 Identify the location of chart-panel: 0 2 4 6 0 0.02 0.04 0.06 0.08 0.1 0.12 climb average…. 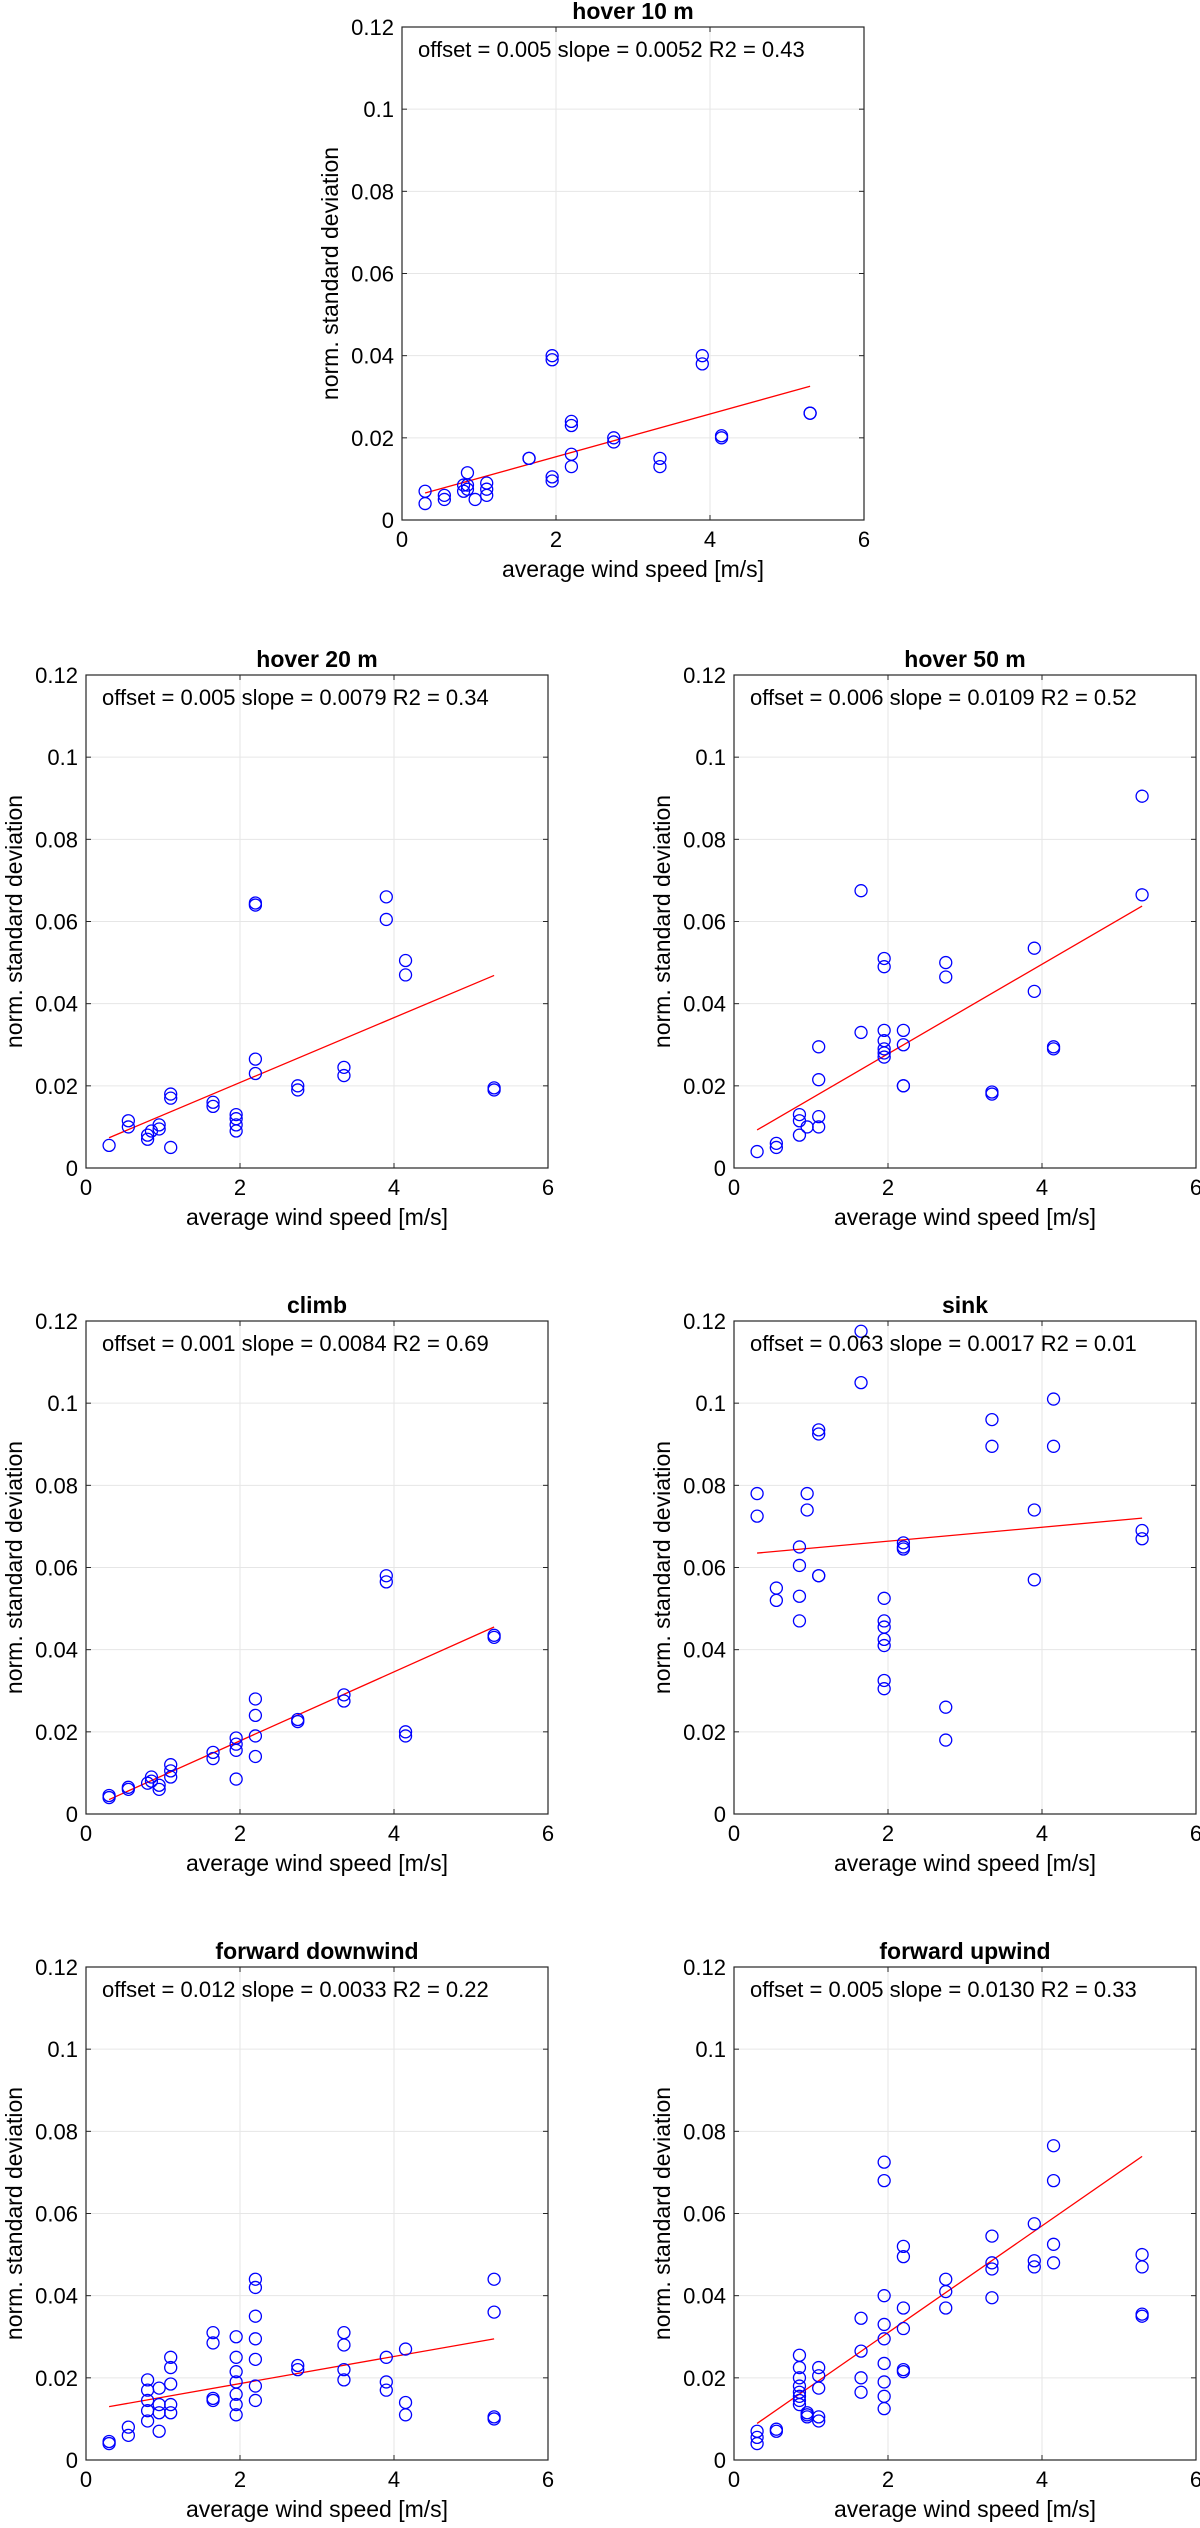
(277, 1584).